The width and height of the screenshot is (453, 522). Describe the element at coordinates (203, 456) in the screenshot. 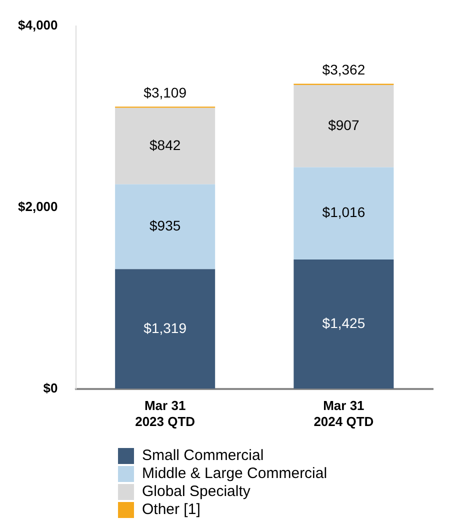

I see `legend-label: Small Commercial` at that location.